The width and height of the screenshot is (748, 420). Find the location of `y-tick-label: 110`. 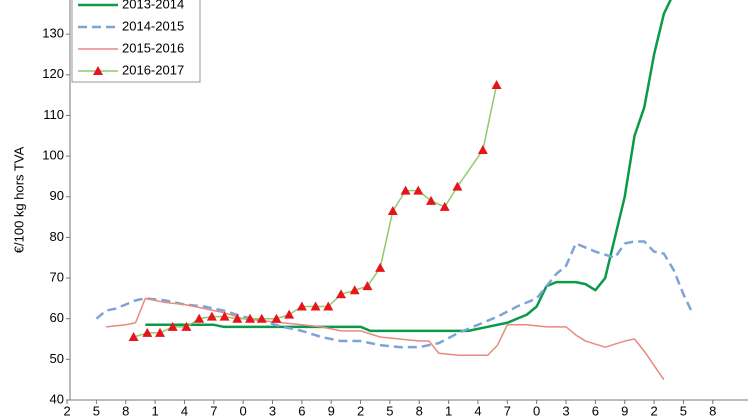

y-tick-label: 110 is located at coordinates (53, 114).